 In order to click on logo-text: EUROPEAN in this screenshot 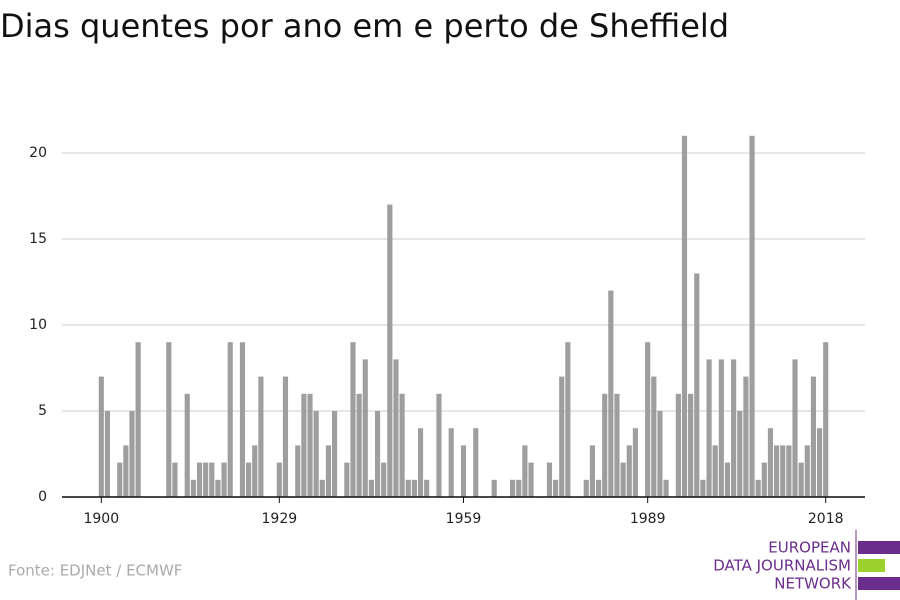, I will do `click(809, 548)`.